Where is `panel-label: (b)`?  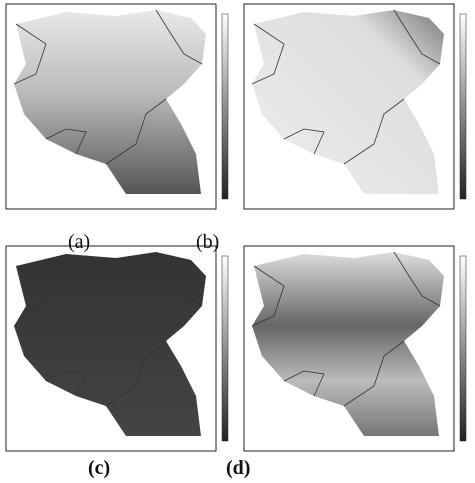 panel-label: (b) is located at coordinates (207, 242).